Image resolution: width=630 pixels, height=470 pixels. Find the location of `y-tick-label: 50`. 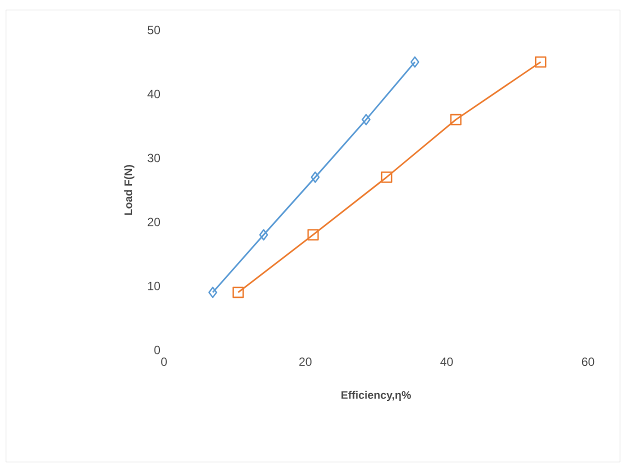

y-tick-label: 50 is located at coordinates (154, 30).